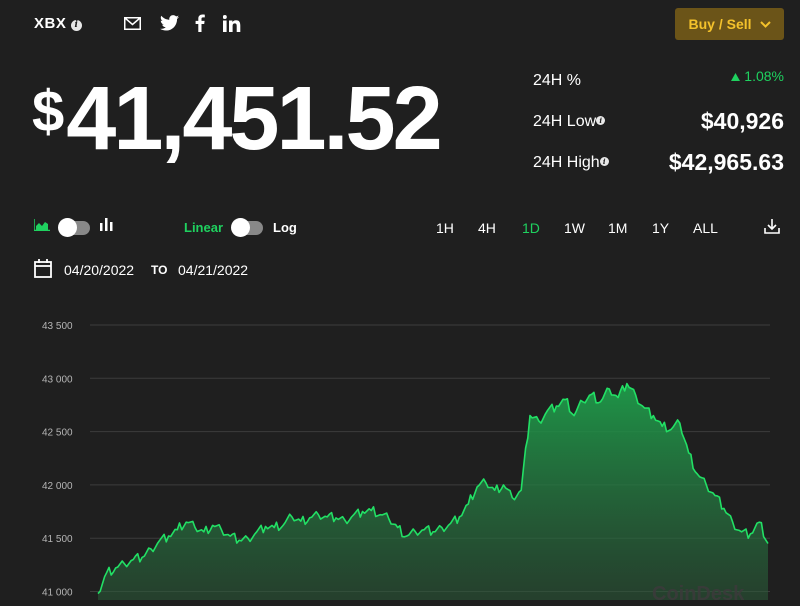 The width and height of the screenshot is (800, 606). Describe the element at coordinates (720, 24) in the screenshot. I see `buy-sell-label: Buy / Sell` at that location.